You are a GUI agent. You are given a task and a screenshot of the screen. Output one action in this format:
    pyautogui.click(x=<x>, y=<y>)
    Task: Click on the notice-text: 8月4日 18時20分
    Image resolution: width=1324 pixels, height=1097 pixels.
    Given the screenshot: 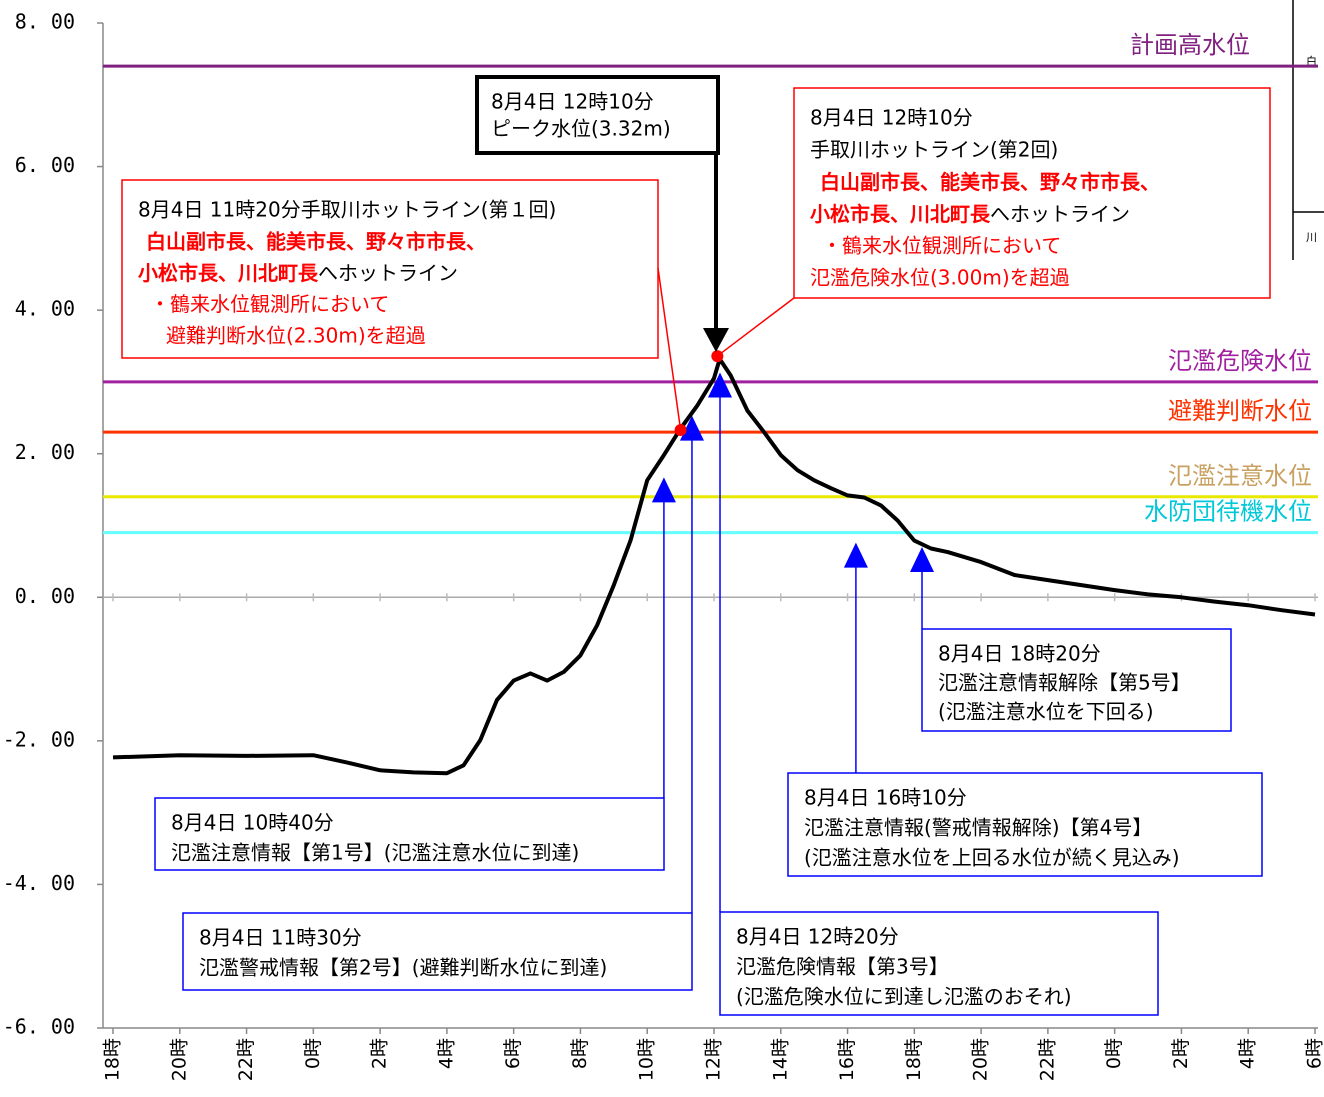 What is the action you would take?
    pyautogui.click(x=1019, y=654)
    